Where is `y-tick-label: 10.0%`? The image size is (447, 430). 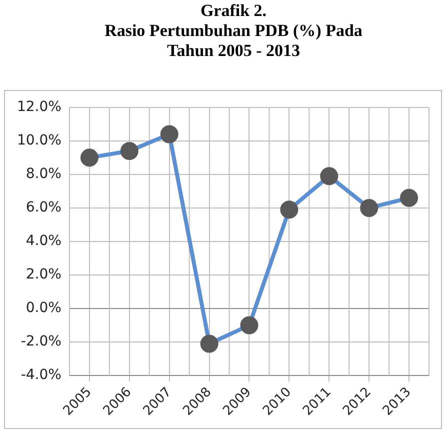
y-tick-label: 10.0% is located at coordinates (39, 140).